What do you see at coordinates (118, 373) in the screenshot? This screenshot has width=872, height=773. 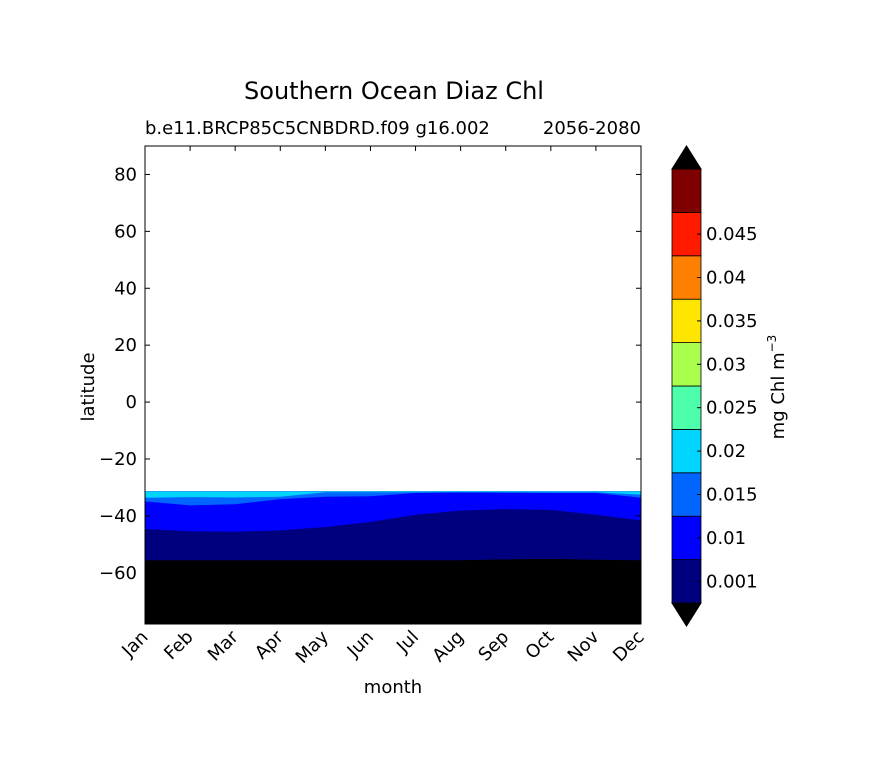 I see `y-tick-labels: 80 60 40 20 0 −20 −40 −60` at bounding box center [118, 373].